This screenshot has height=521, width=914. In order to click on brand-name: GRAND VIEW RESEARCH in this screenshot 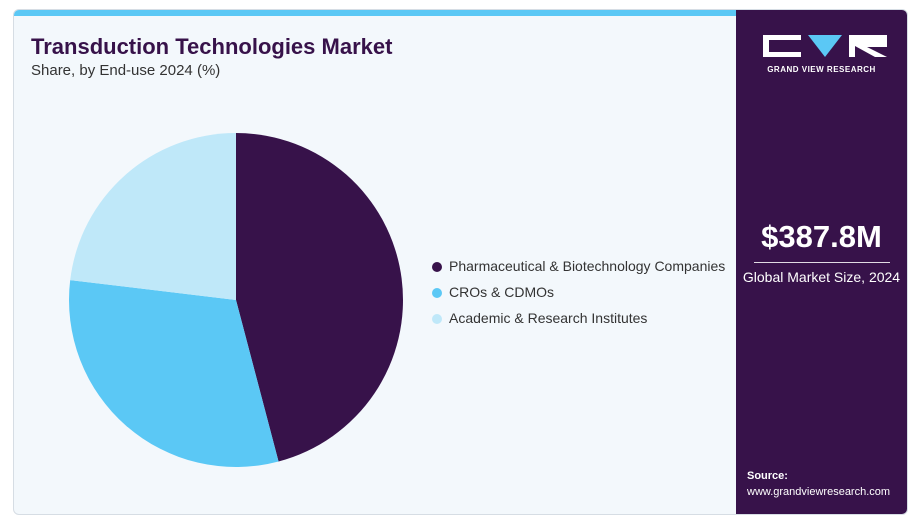, I will do `click(821, 69)`.